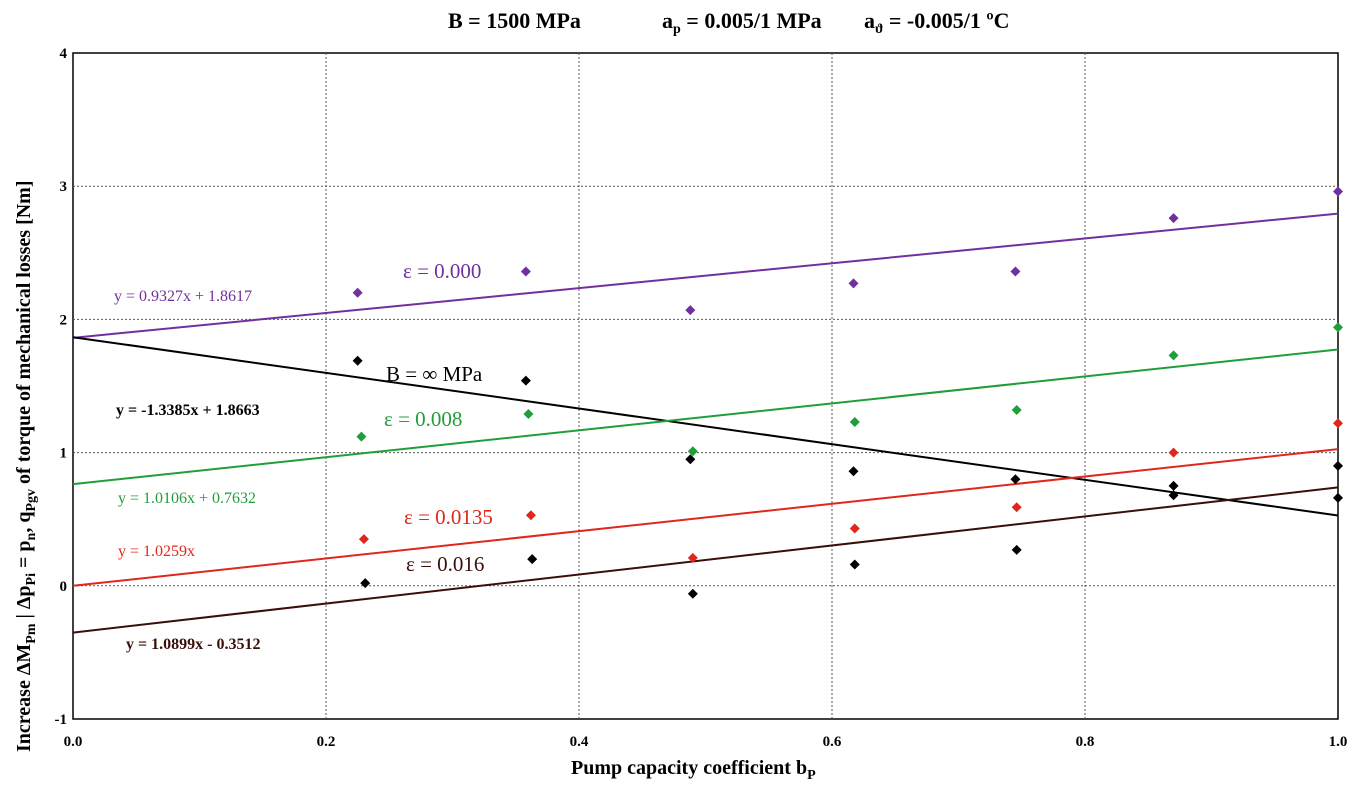  I want to click on y-tick-label: 4, so click(64, 54).